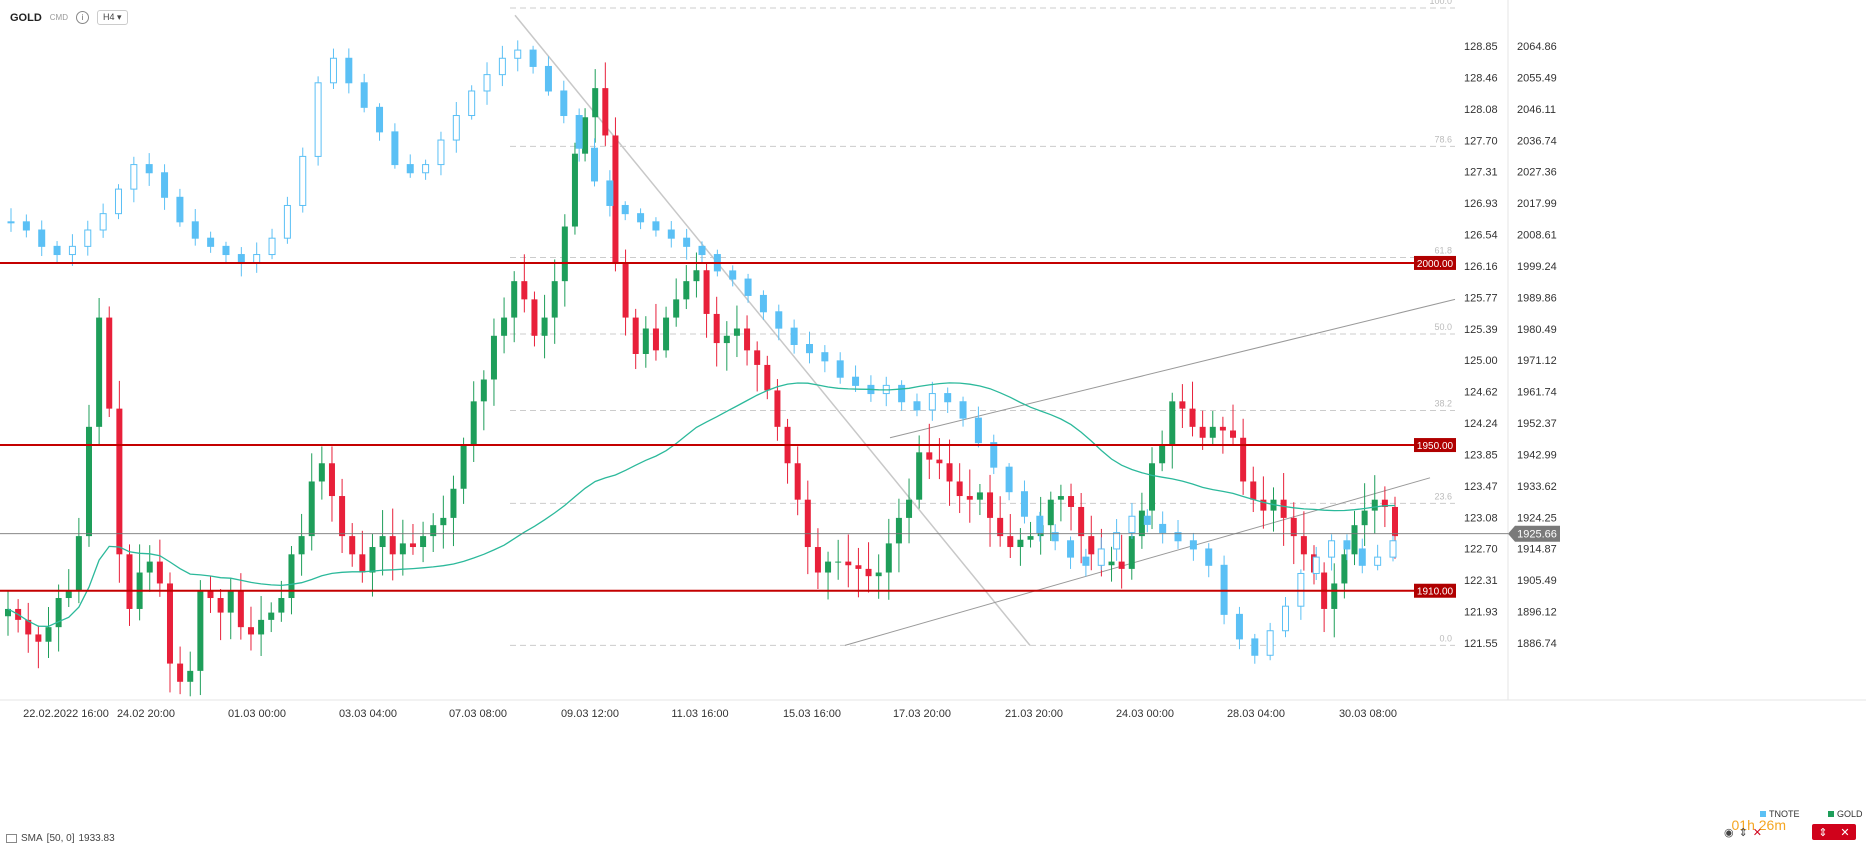 This screenshot has height=865, width=1866. Describe the element at coordinates (1537, 361) in the screenshot. I see `gold-axis-tick: 1971.12` at that location.